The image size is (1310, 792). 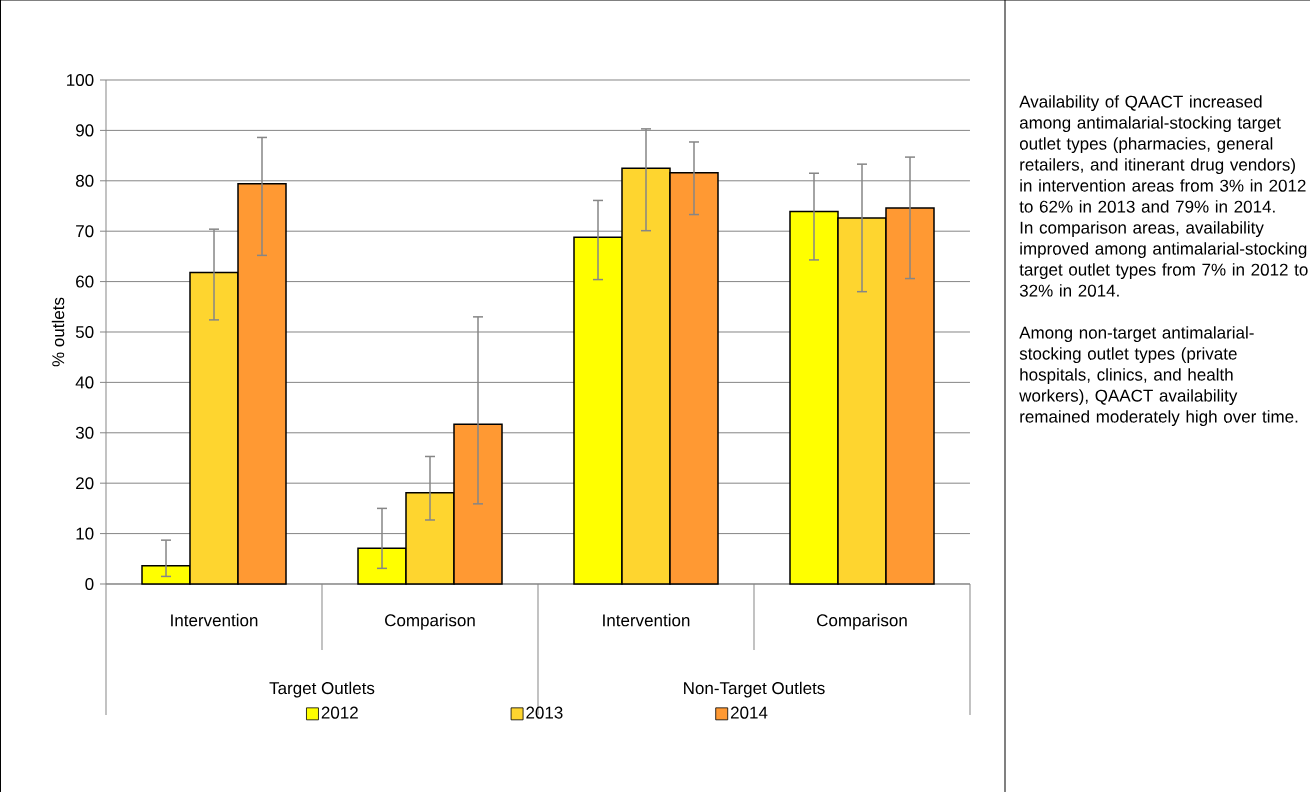 I want to click on text: Availability of QAACT increased among antimalarial-stocking target outlet types (pharmacies, general retailers, and itinerant drug vendors) in intervention areas from 3% in 2012 to 62% in 2013 and 79% in 2014. In comparison areas, availability improved among antimalarial-stocking target outlet types from 7% in 2012 to 32% in 2014., so click(x=1163, y=196).